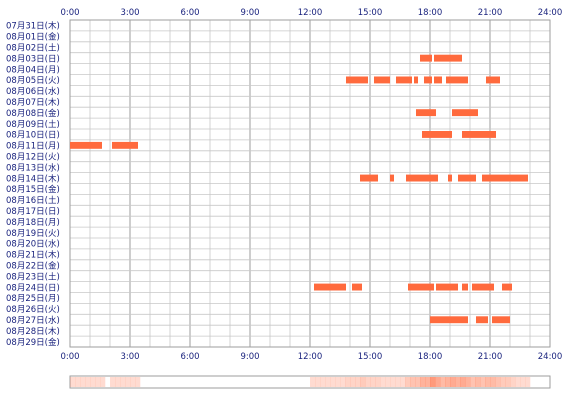  What do you see at coordinates (33, 320) in the screenshot?
I see `date-row-label: 08月27日(水)` at bounding box center [33, 320].